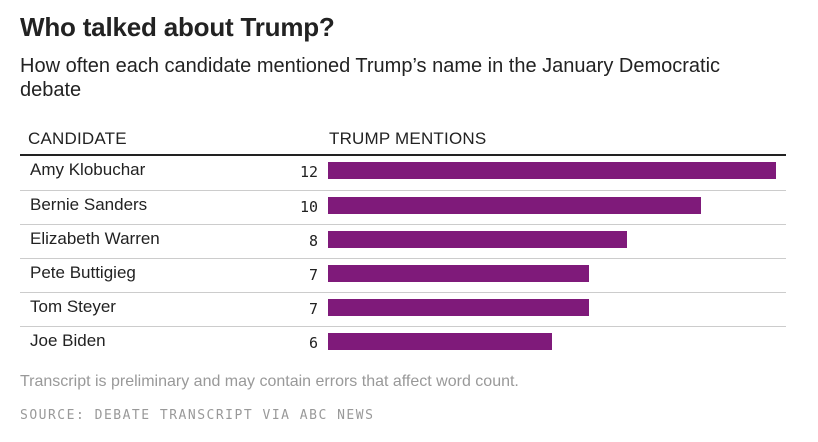 The image size is (818, 442). What do you see at coordinates (77, 138) in the screenshot?
I see `column-header-candidate: CANDIDATE` at bounding box center [77, 138].